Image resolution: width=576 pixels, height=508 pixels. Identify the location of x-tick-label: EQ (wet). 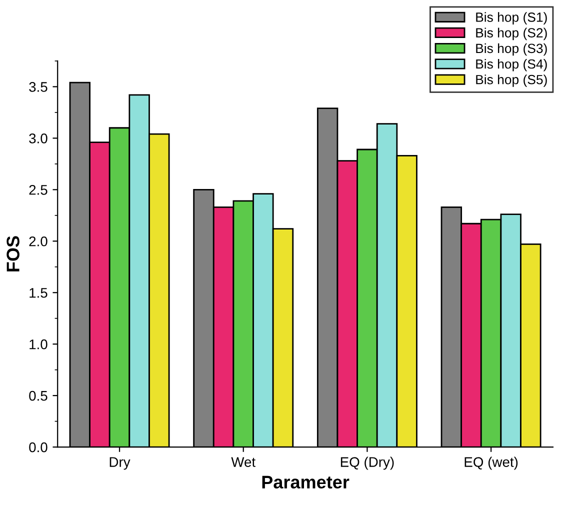
(491, 463).